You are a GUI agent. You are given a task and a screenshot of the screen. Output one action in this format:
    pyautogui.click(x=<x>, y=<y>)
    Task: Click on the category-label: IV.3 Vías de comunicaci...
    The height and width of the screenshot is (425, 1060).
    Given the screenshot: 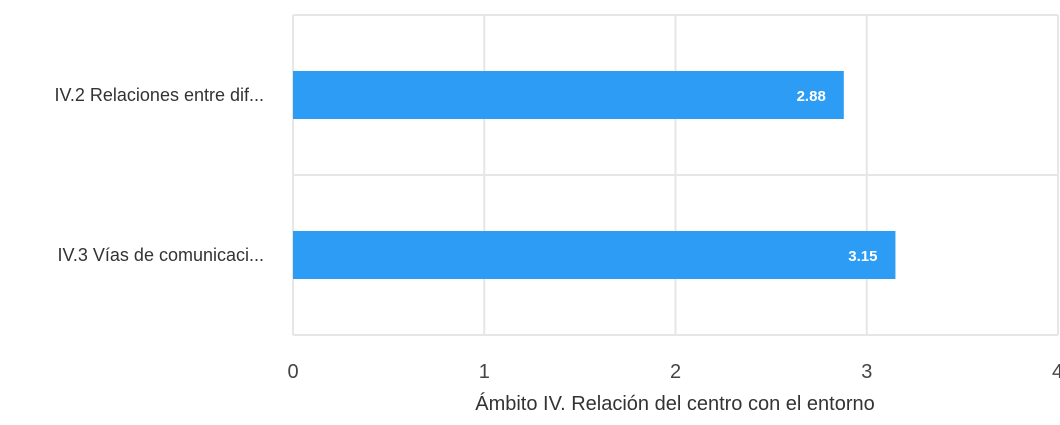 What is the action you would take?
    pyautogui.click(x=161, y=255)
    